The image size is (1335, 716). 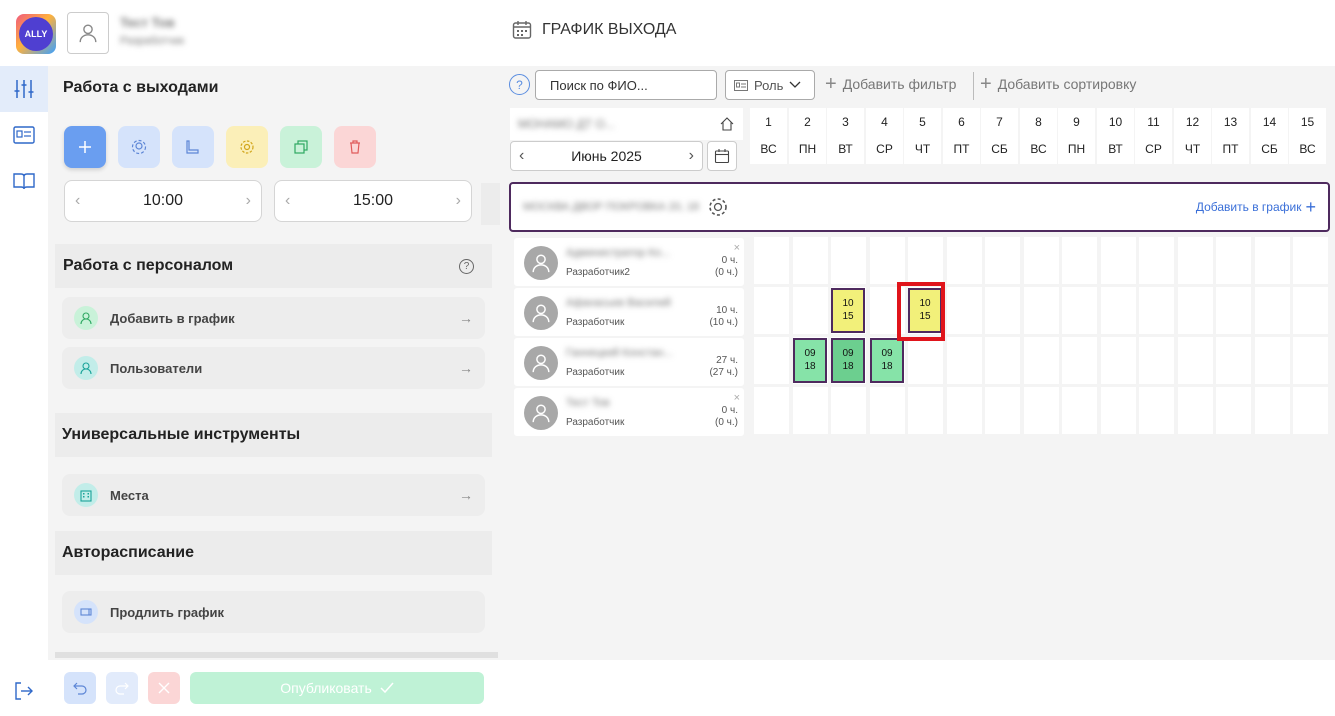 I want to click on month-selector: ‹ Июнь 2025 ›, so click(x=606, y=156).